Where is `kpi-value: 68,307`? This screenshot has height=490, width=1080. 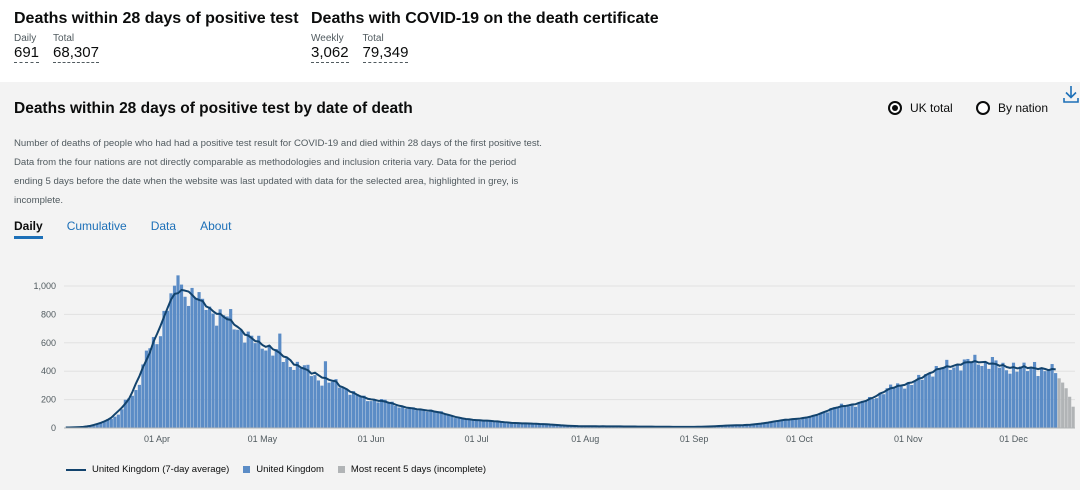 kpi-value: 68,307 is located at coordinates (76, 53).